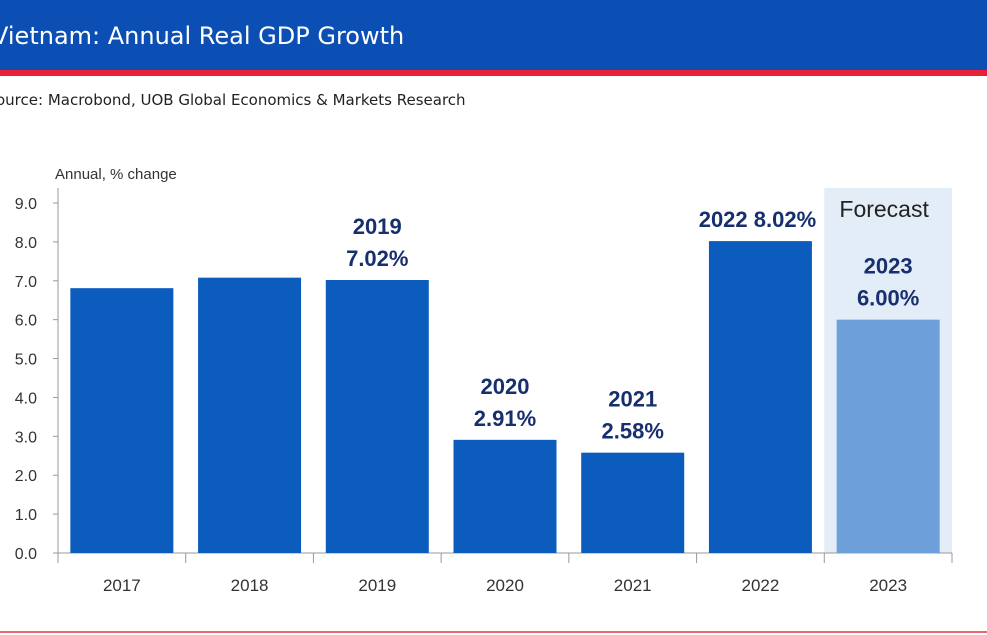 The height and width of the screenshot is (635, 987). Describe the element at coordinates (633, 502) in the screenshot. I see `bar-2021` at that location.